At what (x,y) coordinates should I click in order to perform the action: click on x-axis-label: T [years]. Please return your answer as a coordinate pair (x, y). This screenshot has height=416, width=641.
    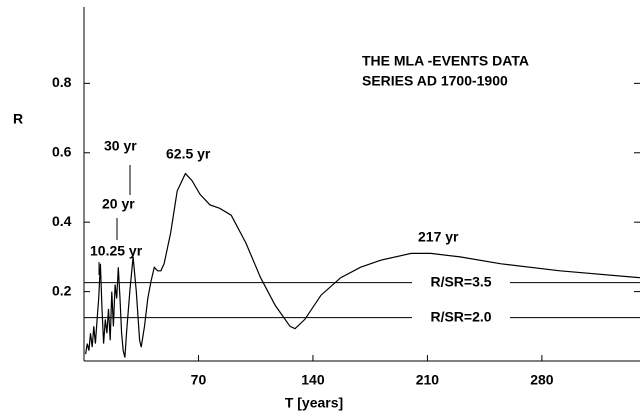
    Looking at the image, I should click on (314, 403).